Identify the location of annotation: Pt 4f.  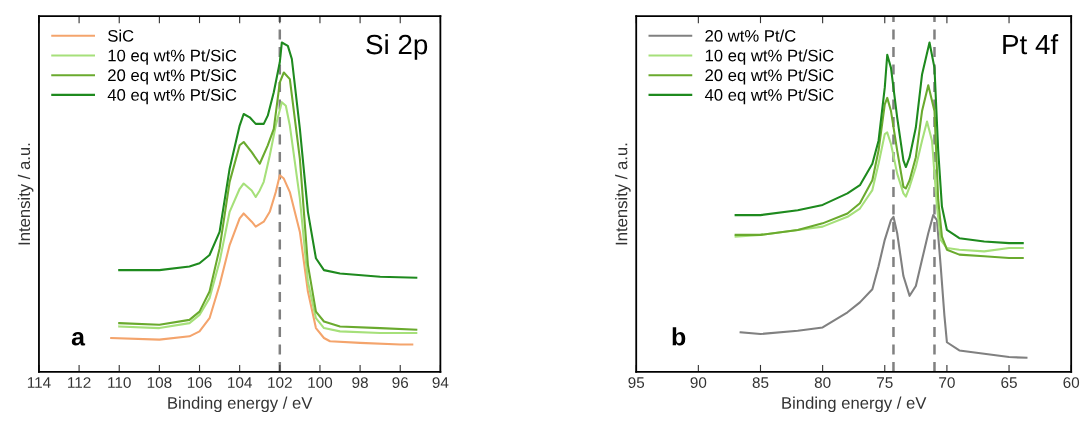
(1031, 44).